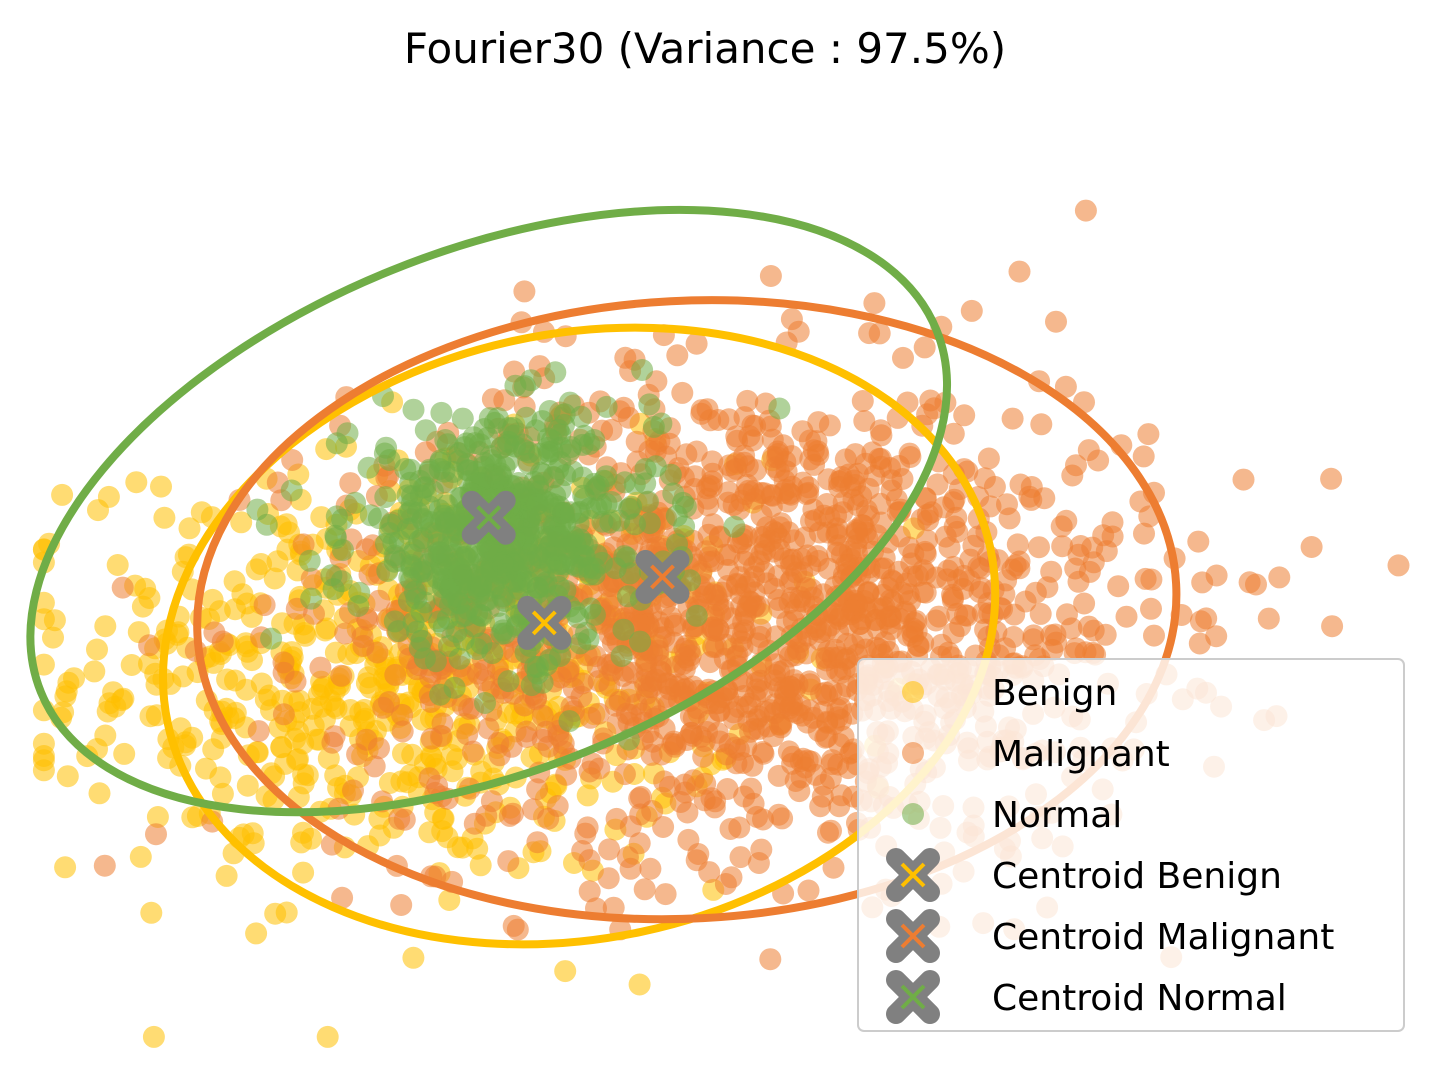  What do you see at coordinates (913, 753) in the screenshot?
I see `legend-swatch-malignant` at bounding box center [913, 753].